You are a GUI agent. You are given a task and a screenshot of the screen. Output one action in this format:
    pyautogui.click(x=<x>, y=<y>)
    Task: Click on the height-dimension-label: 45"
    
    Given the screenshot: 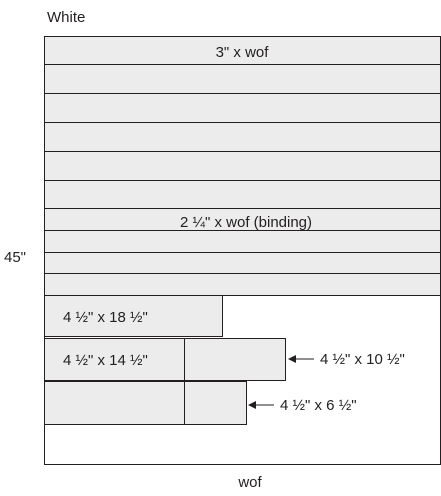 What is the action you would take?
    pyautogui.click(x=15, y=257)
    